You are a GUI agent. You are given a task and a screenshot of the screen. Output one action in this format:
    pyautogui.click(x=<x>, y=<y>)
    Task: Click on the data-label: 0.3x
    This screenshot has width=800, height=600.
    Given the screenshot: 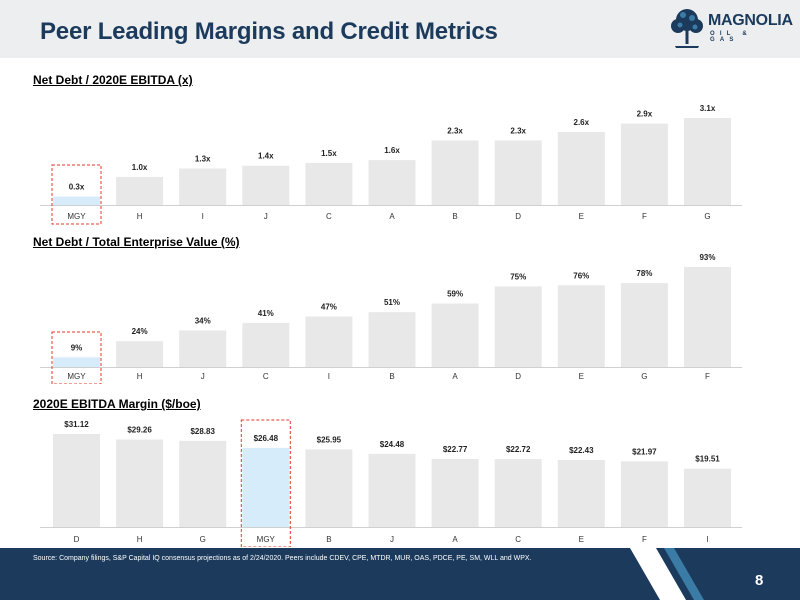 What is the action you would take?
    pyautogui.click(x=77, y=187)
    